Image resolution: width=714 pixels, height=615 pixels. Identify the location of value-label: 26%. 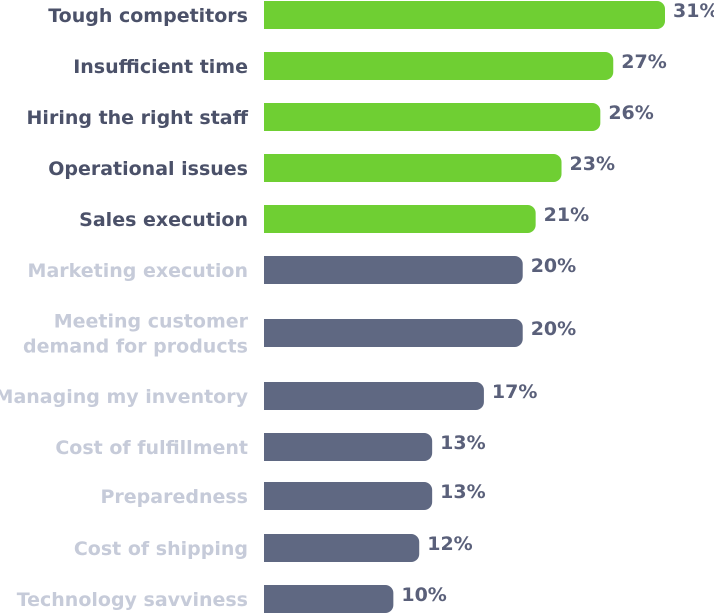
(630, 113).